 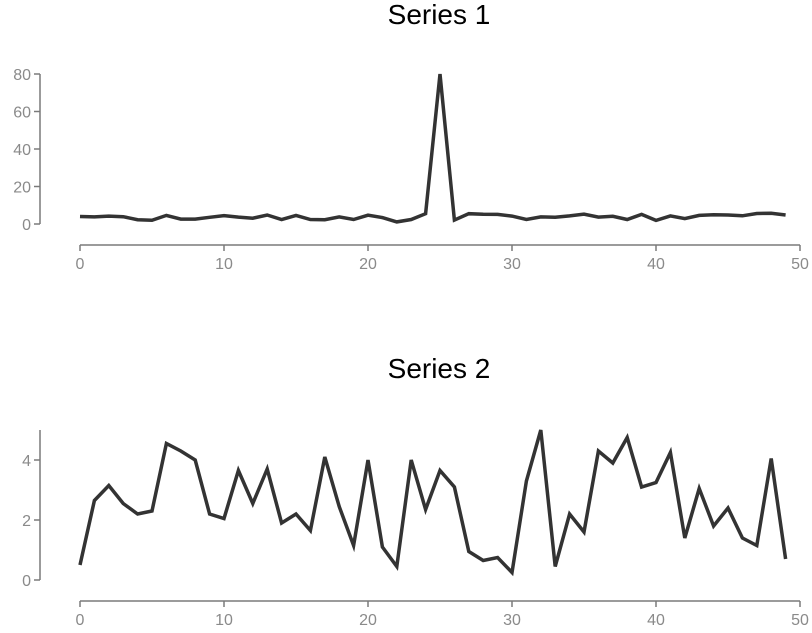 I want to click on y-tick-label: 80, so click(x=22, y=75).